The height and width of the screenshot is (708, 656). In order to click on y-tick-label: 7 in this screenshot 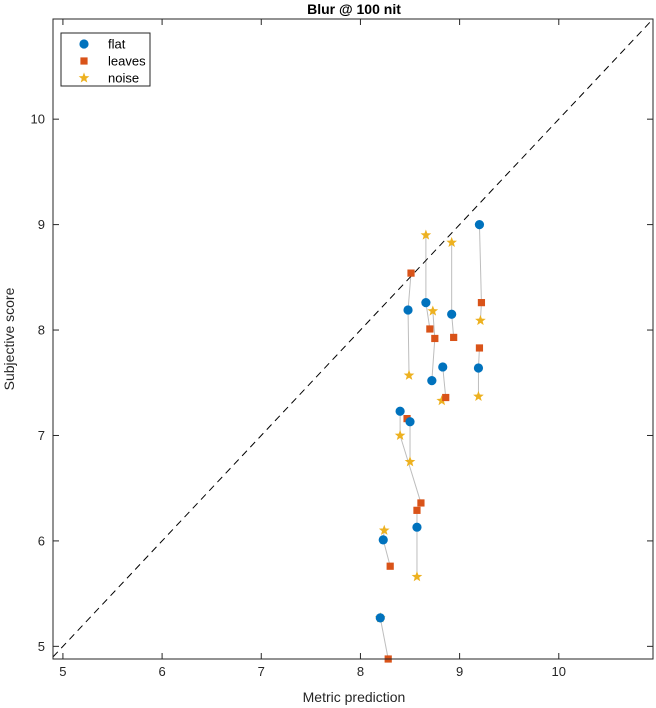, I will do `click(41, 435)`.